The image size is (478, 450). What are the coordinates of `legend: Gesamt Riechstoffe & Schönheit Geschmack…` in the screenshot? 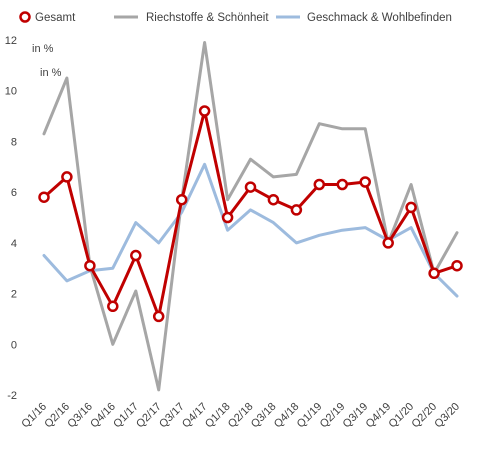 It's located at (235, 17).